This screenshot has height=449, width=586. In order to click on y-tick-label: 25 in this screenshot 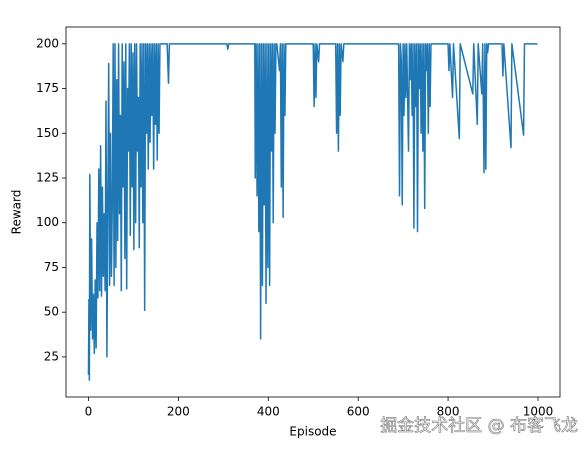, I will do `click(51, 356)`.